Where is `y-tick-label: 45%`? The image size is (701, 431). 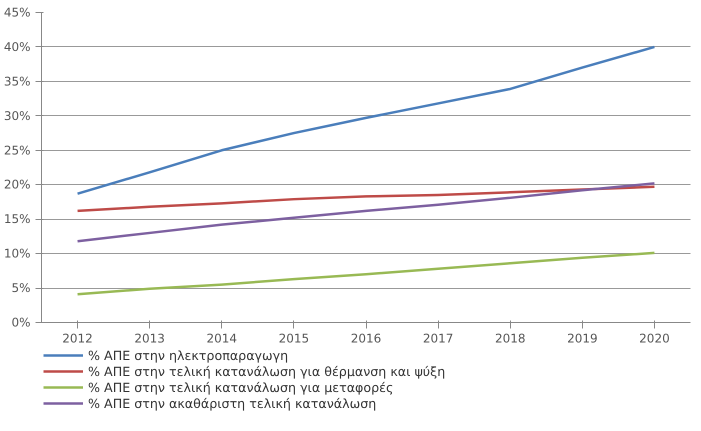 y-tick-label: 45% is located at coordinates (17, 13).